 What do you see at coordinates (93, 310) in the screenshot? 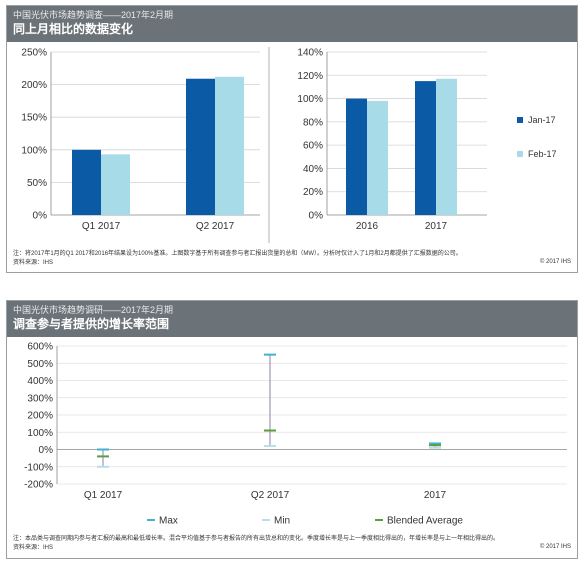
I see `header-subtitle: 中国光伏市场趋势调研——2017年2月期` at bounding box center [93, 310].